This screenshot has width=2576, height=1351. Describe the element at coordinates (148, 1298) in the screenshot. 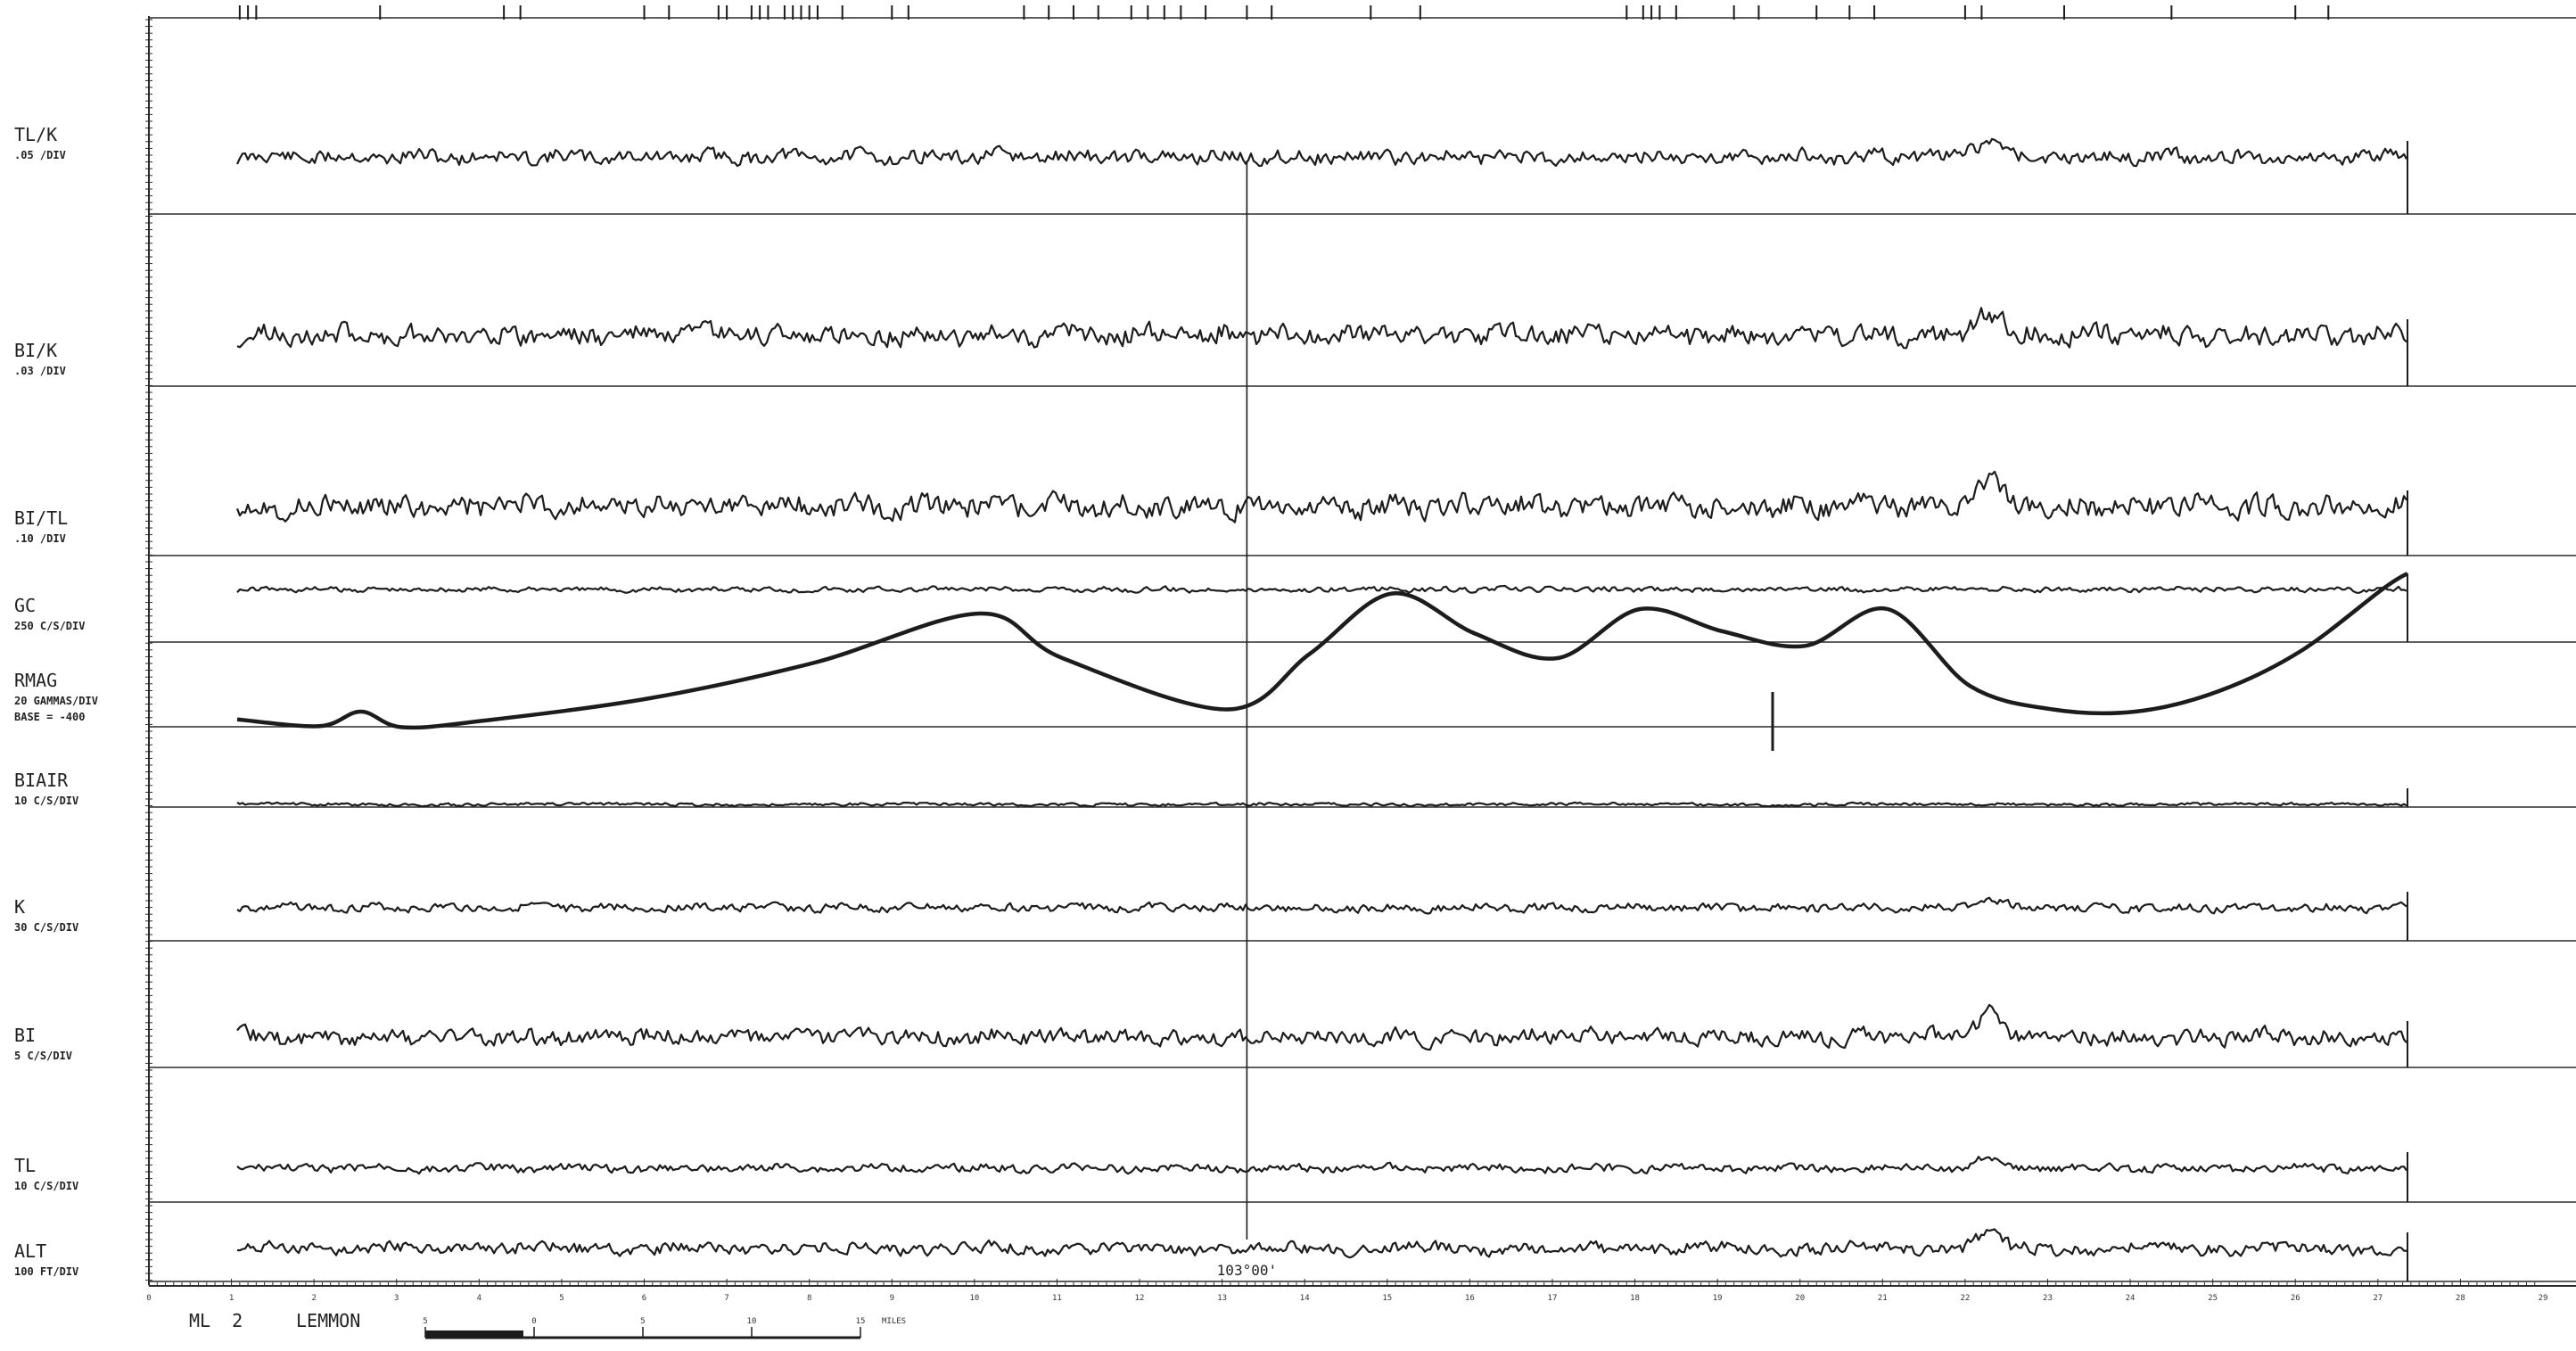

I see `x-tick-label: 0` at that location.